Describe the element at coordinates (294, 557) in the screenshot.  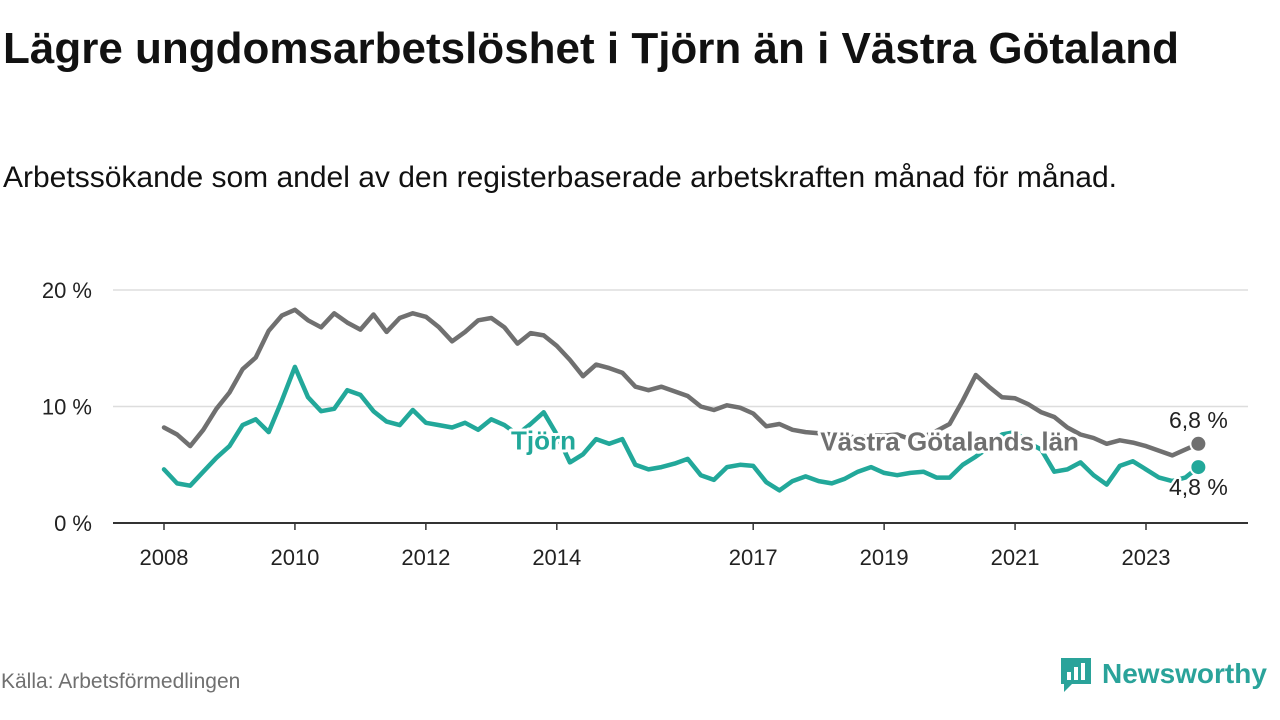
I see `x-tick-label: 2010` at that location.